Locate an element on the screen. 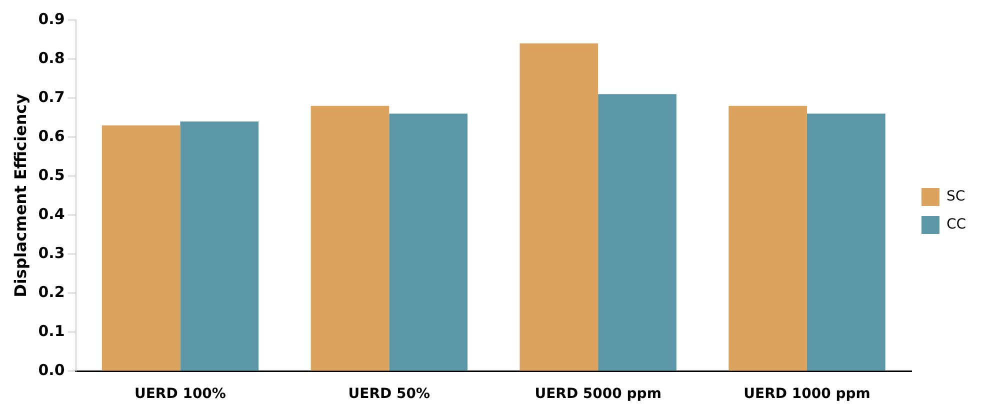 This screenshot has width=988, height=414. y-tick-label: 0.4 is located at coordinates (51, 214).